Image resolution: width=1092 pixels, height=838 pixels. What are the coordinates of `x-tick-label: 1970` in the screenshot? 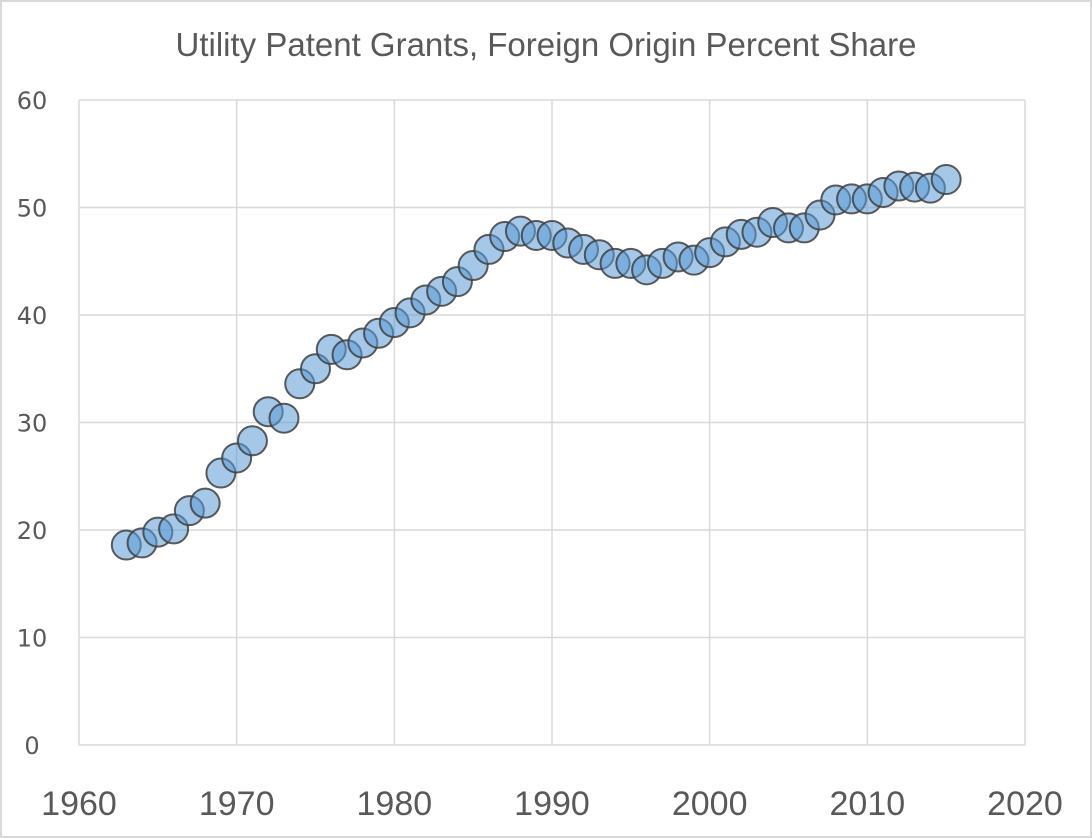 It's located at (237, 804).